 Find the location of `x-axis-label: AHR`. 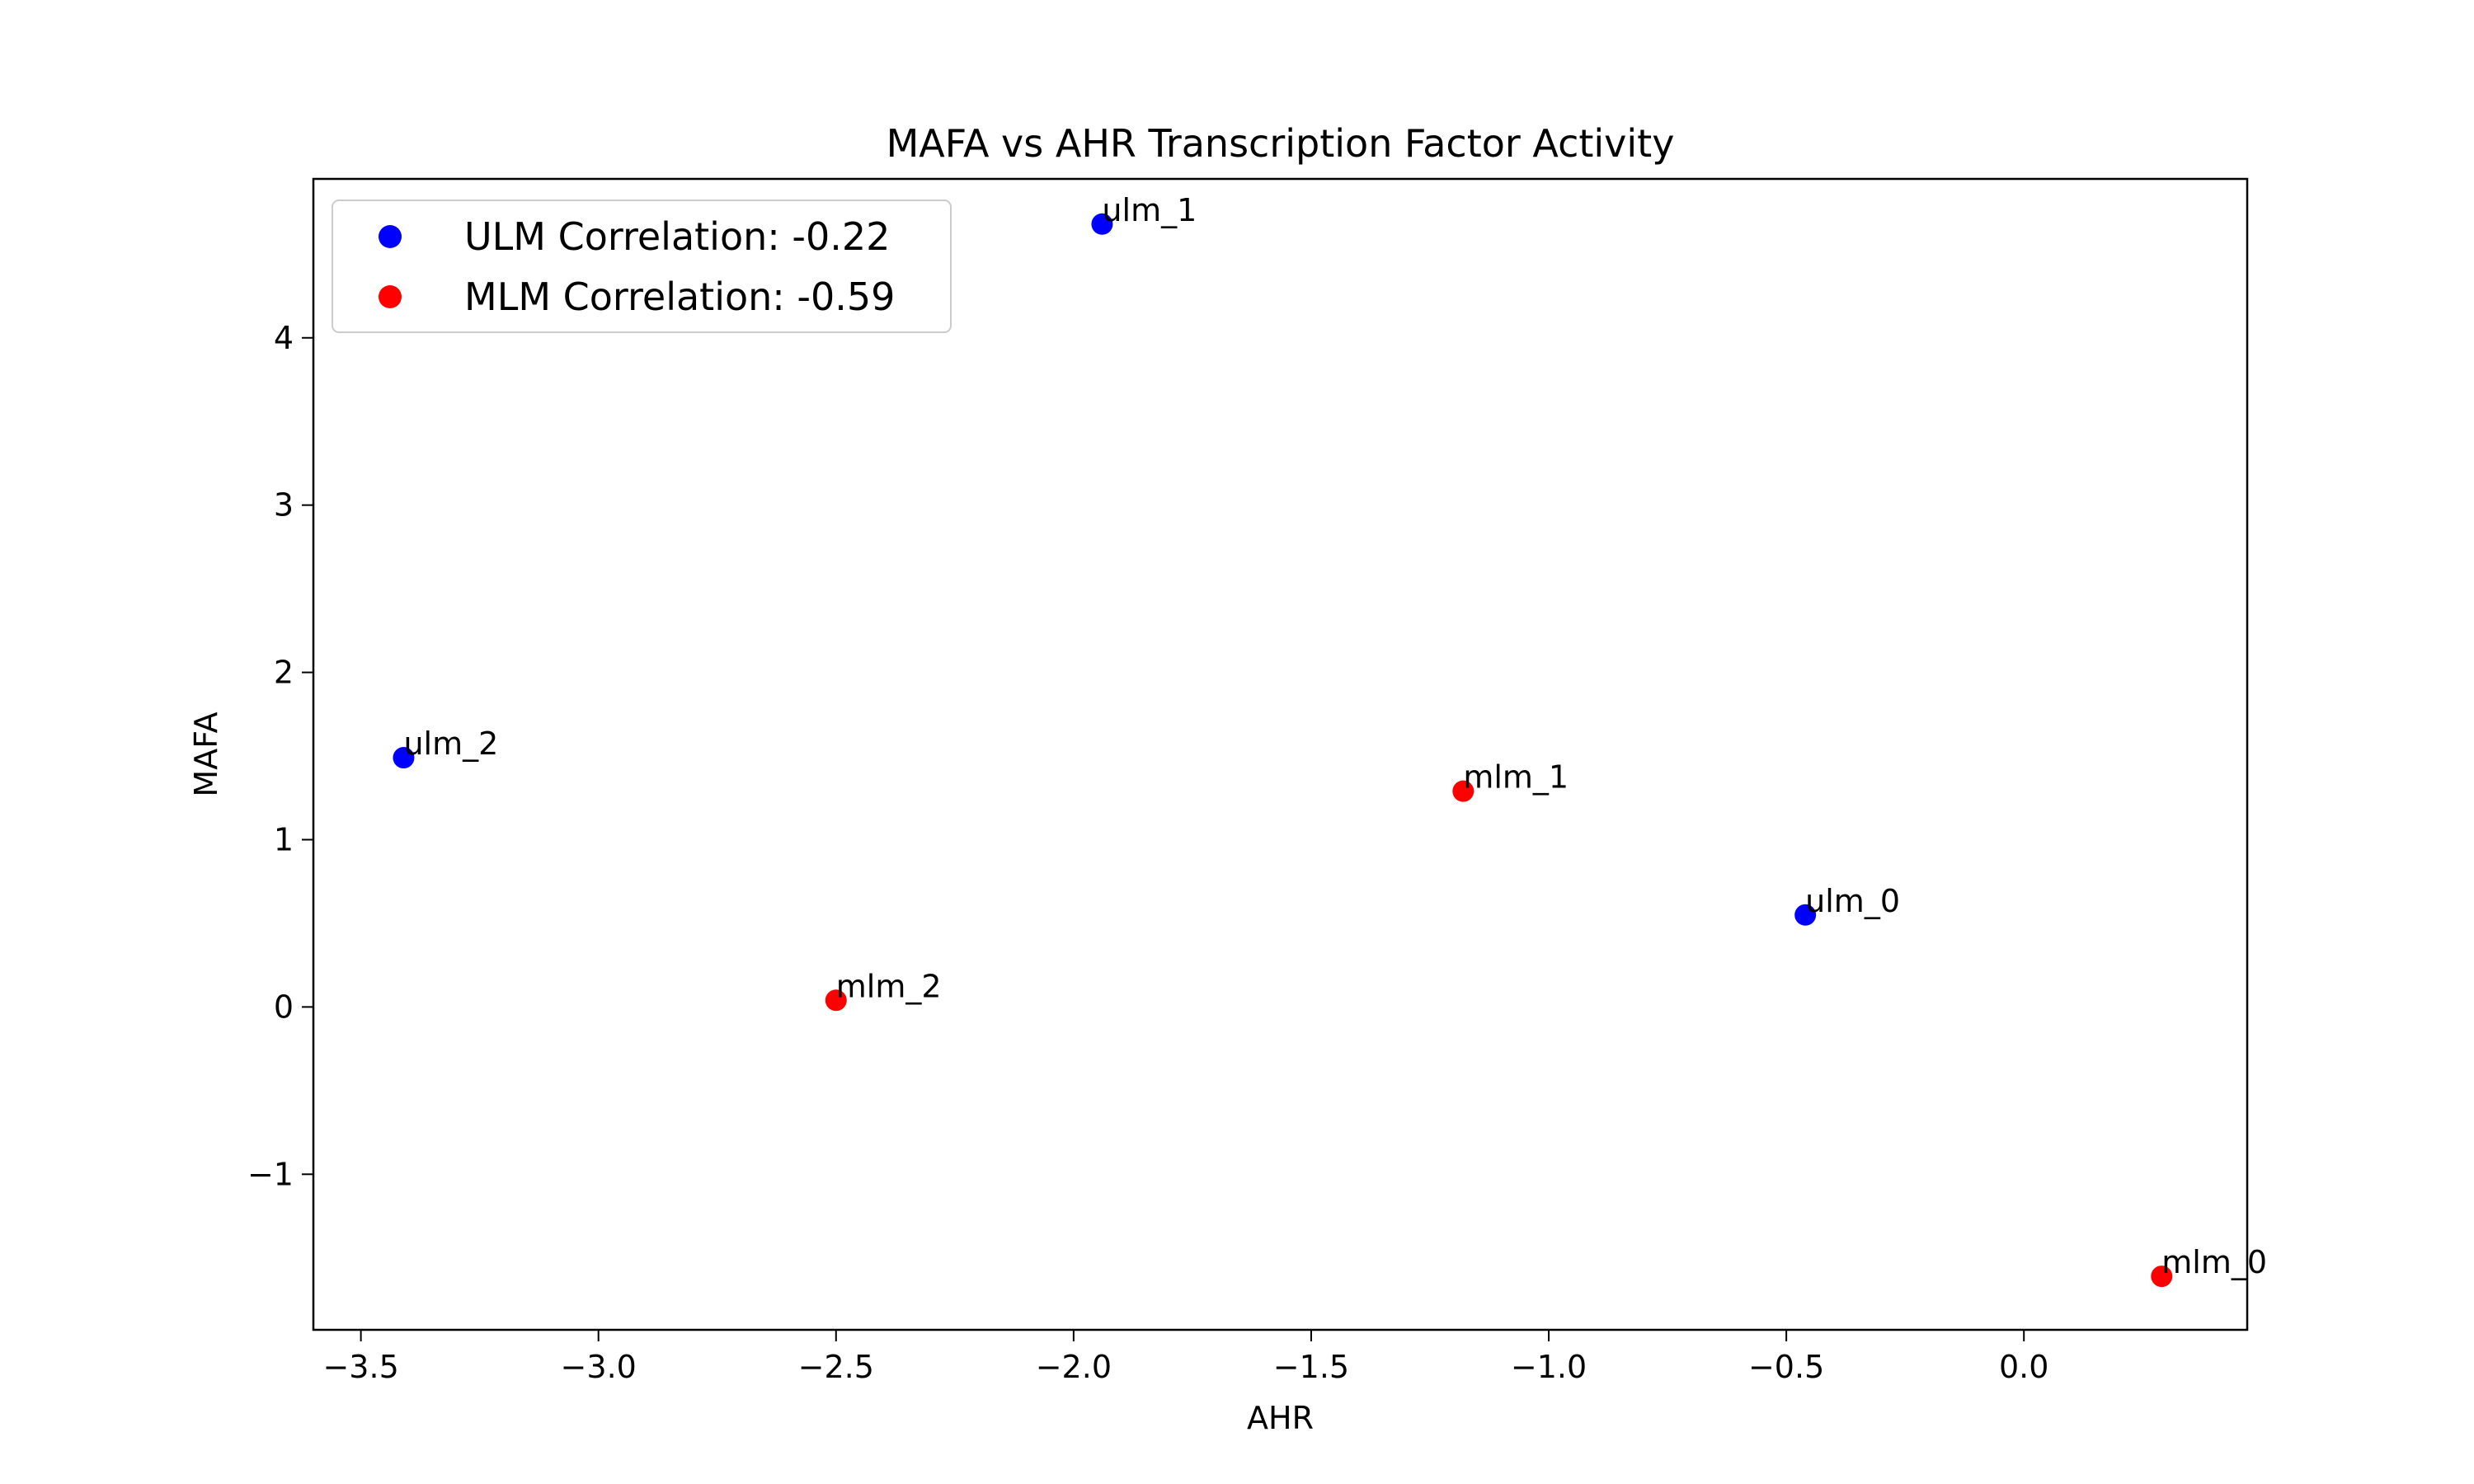

x-axis-label: AHR is located at coordinates (1280, 1418).